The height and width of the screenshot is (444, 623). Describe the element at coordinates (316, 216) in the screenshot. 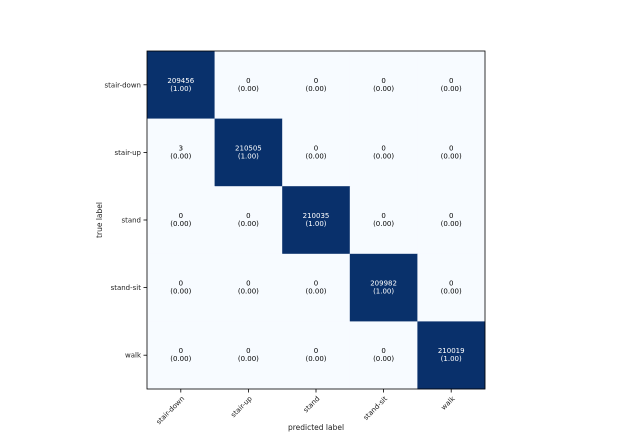

I see `cell-count-label: 210035` at that location.